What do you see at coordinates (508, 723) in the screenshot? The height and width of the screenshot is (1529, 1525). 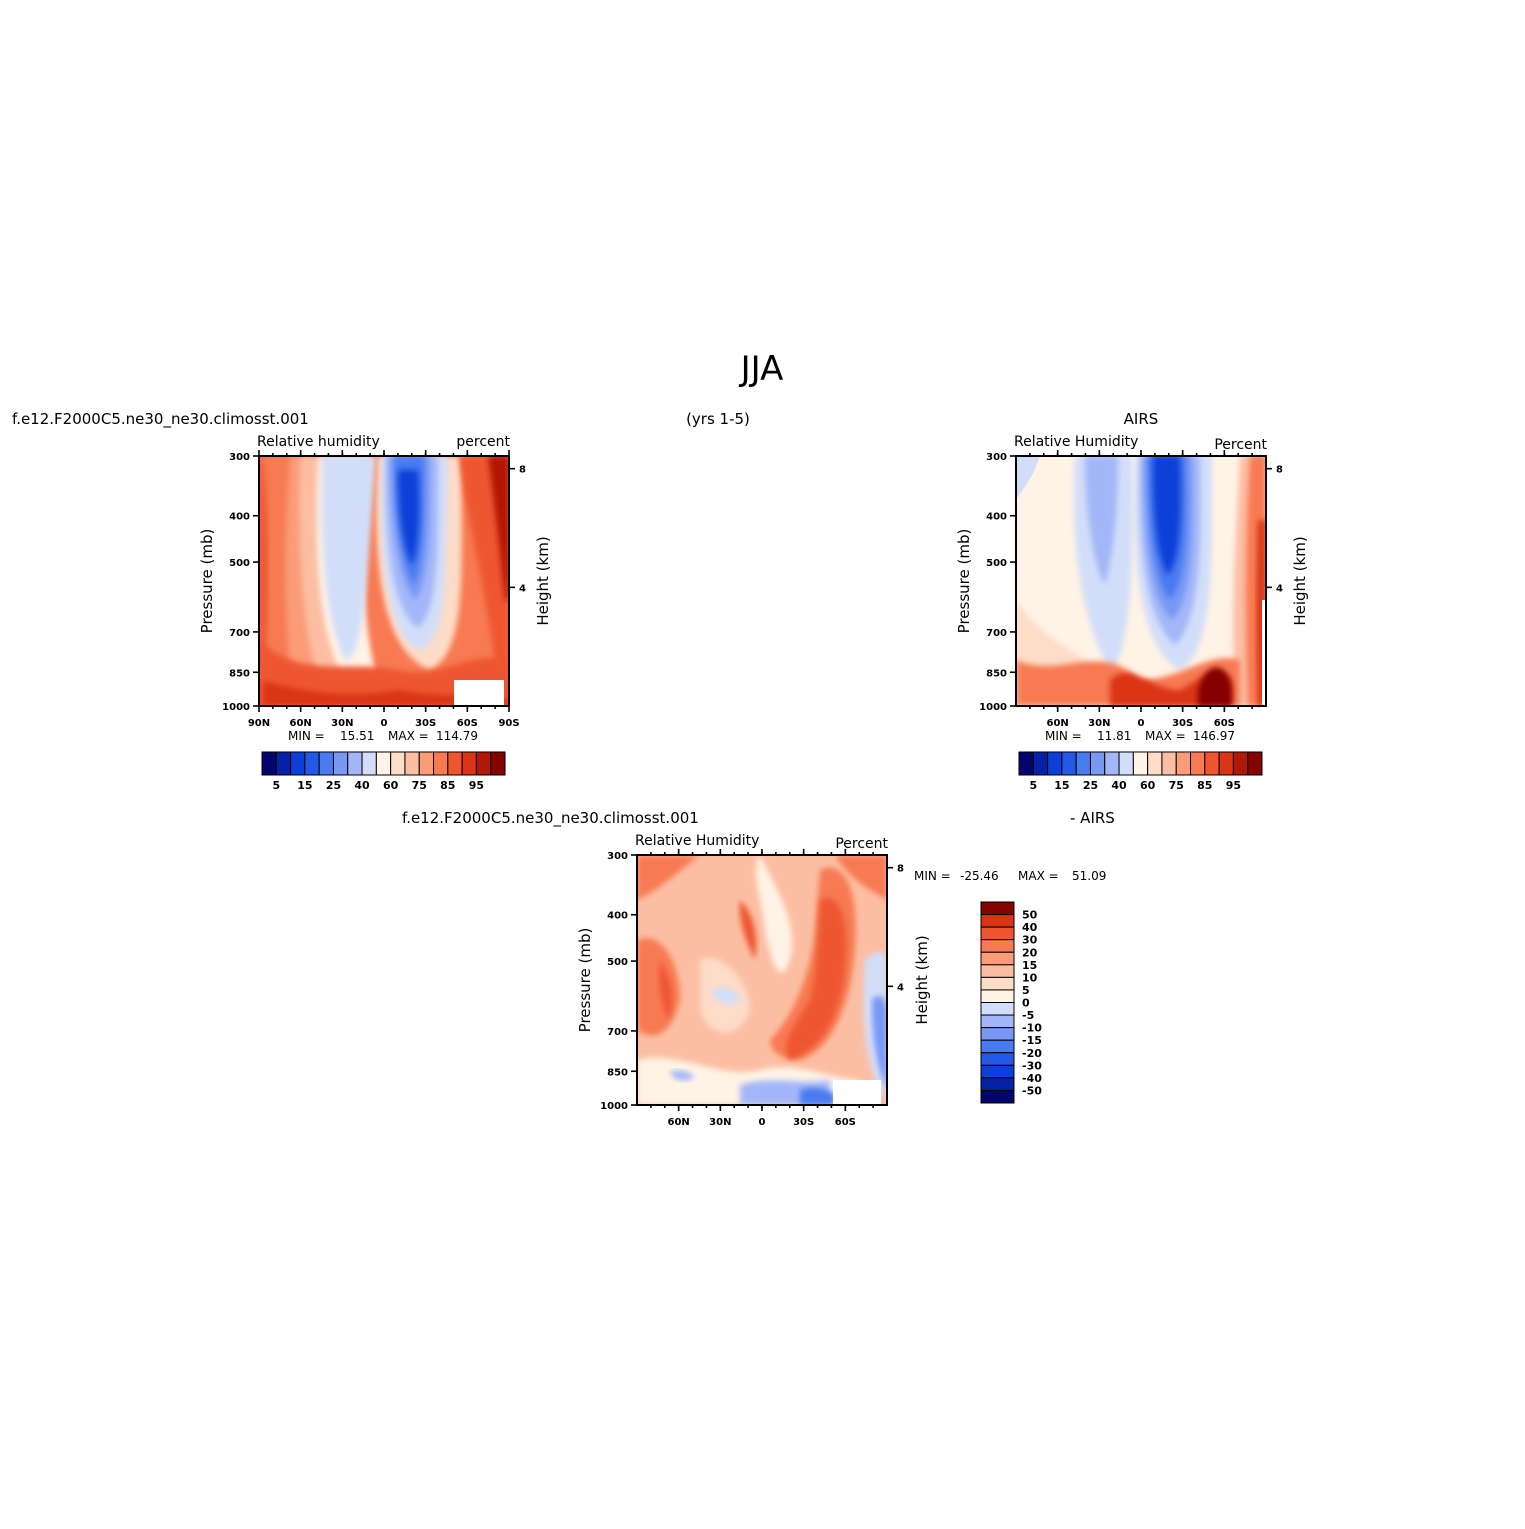 I see `latitude-tick-label: 90S` at bounding box center [508, 723].